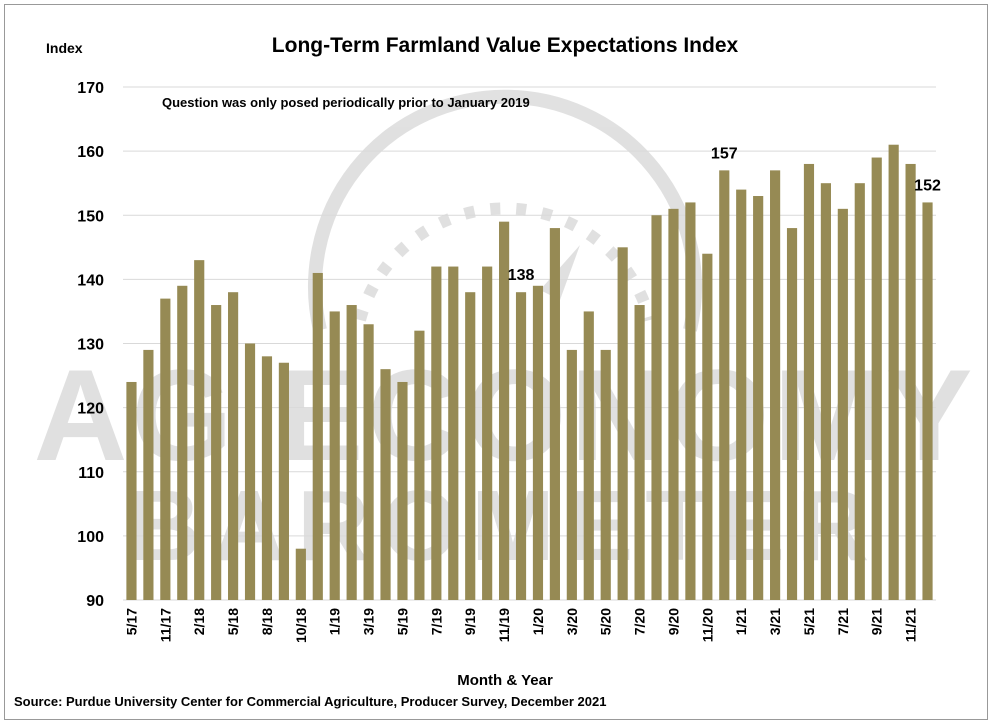 The height and width of the screenshot is (724, 992). What do you see at coordinates (911, 625) in the screenshot?
I see `x-tick-label: 11/21` at bounding box center [911, 625].